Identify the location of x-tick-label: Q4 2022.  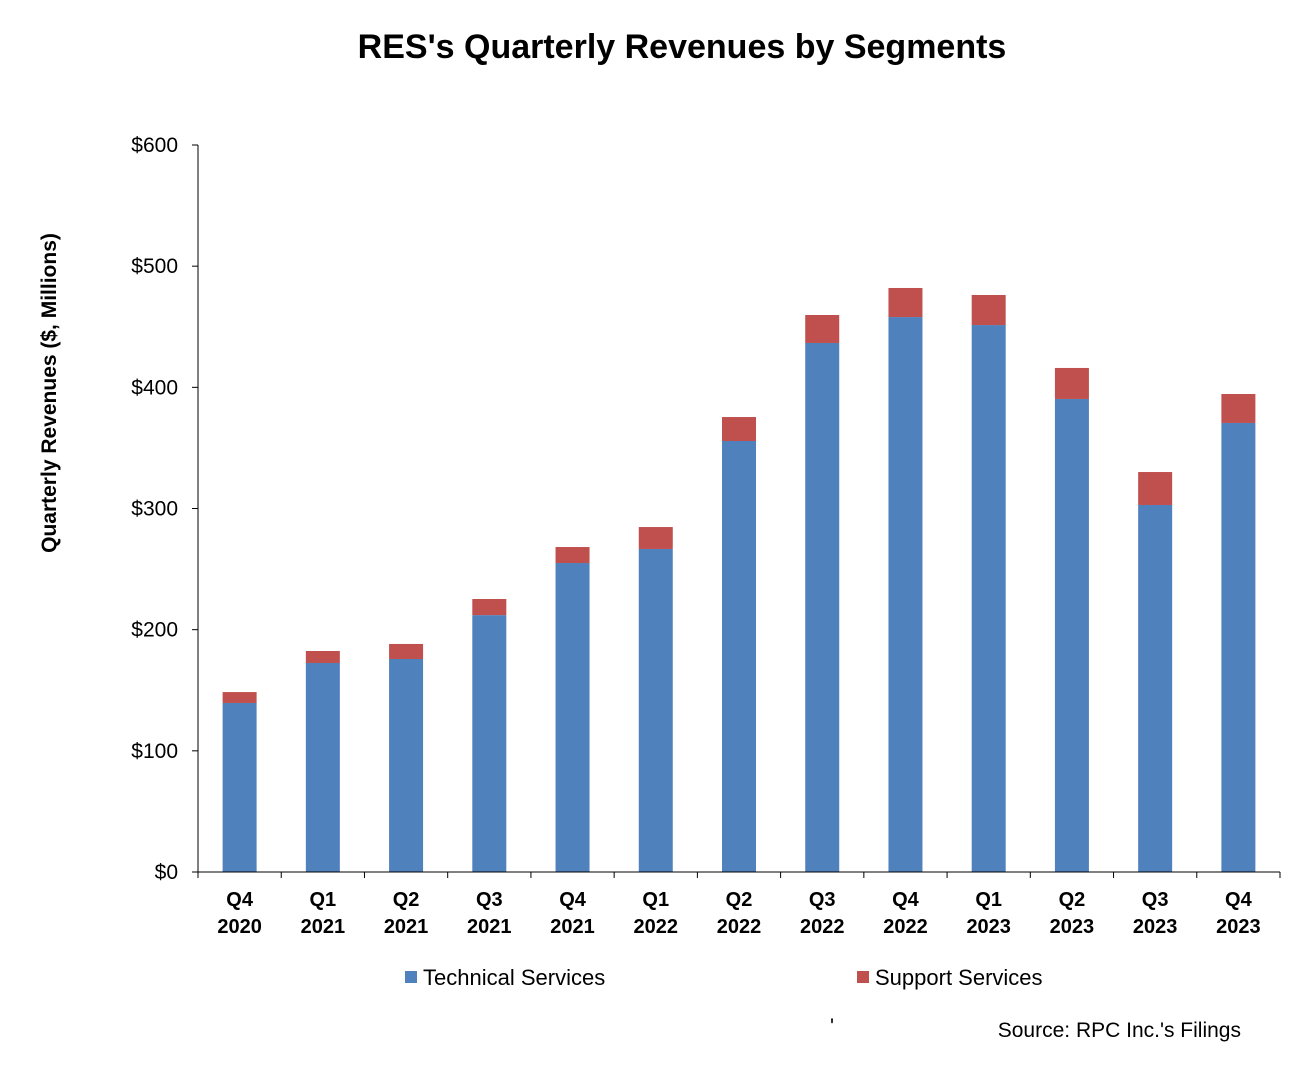
(905, 913).